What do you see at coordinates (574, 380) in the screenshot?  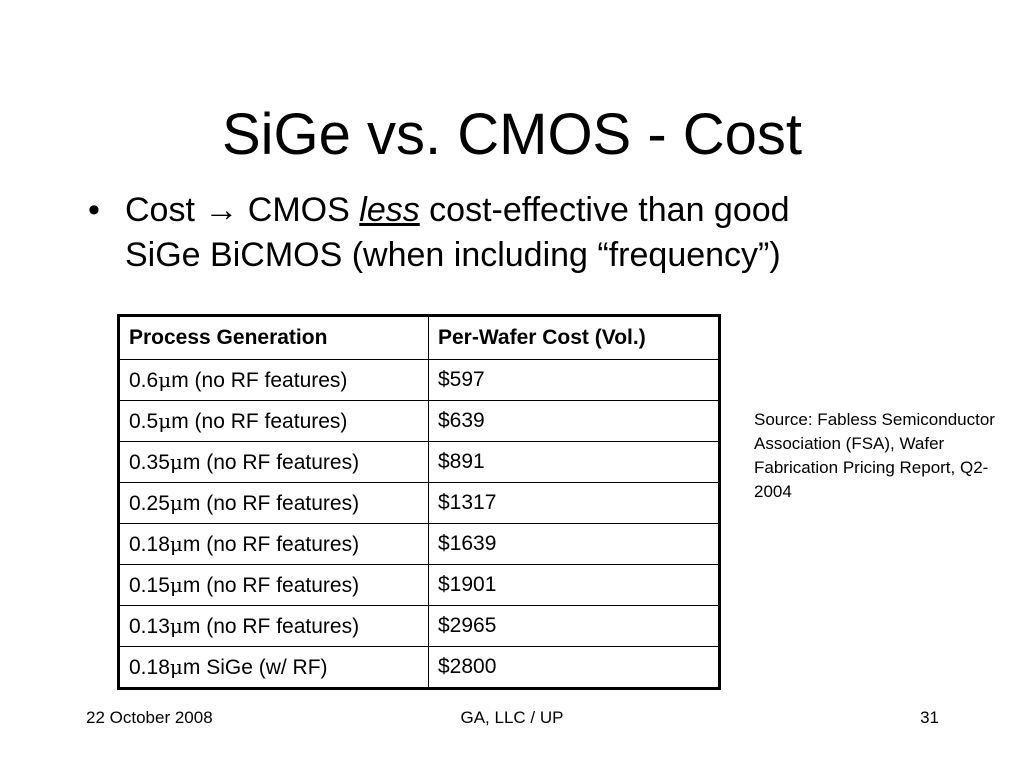 I see `wafer-cost-cell: $597` at bounding box center [574, 380].